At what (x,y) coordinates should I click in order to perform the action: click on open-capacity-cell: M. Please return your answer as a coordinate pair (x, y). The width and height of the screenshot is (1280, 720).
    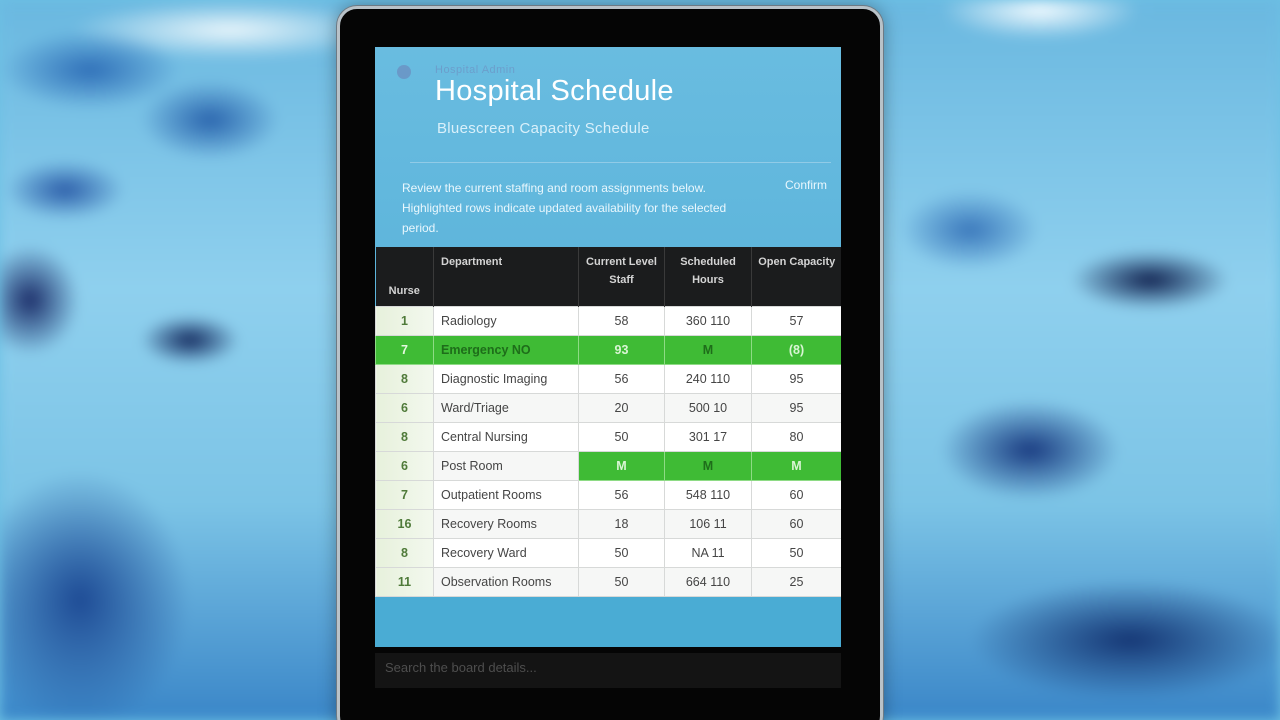
    Looking at the image, I should click on (796, 465).